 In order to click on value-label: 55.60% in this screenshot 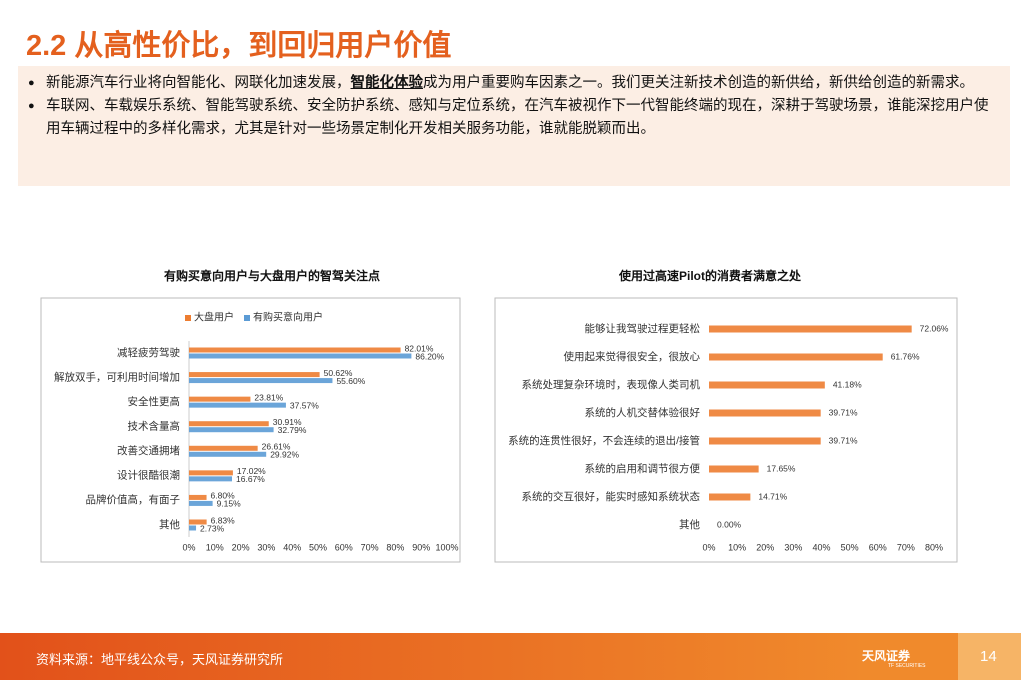, I will do `click(350, 381)`.